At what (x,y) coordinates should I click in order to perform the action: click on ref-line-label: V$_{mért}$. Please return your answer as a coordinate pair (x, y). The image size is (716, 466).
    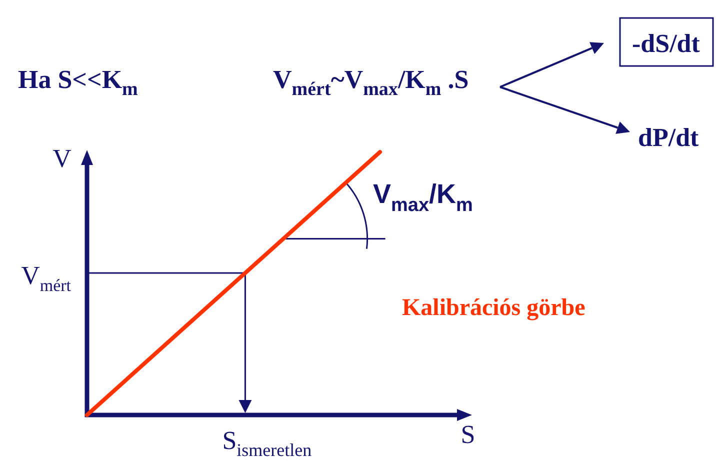
    Looking at the image, I should click on (46, 277).